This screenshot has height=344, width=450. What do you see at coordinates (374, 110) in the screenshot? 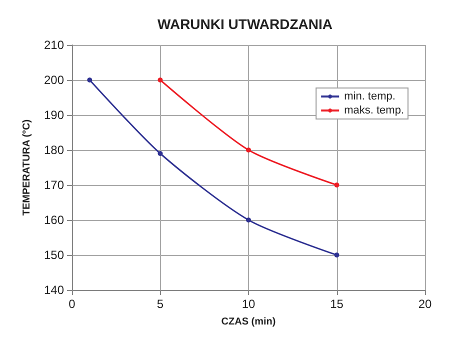
I see `legend-label: maks. temp.` at bounding box center [374, 110].